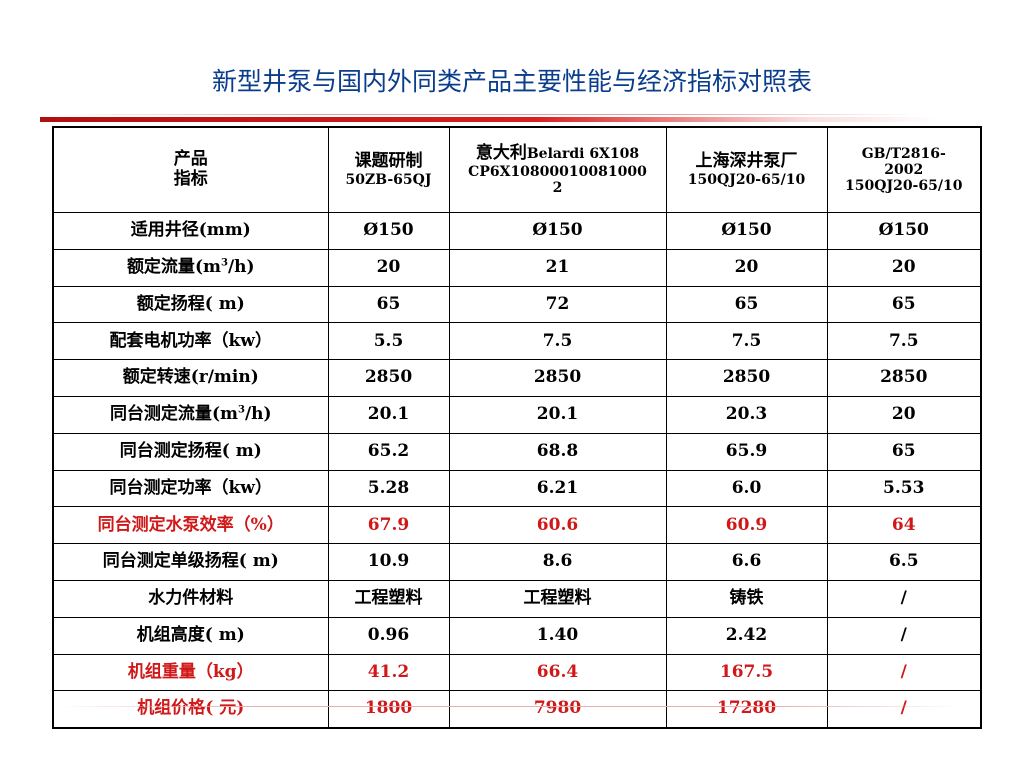 Image resolution: width=1024 pixels, height=768 pixels. Describe the element at coordinates (258, 414) in the screenshot. I see `row-label-label-tail: /h)` at that location.